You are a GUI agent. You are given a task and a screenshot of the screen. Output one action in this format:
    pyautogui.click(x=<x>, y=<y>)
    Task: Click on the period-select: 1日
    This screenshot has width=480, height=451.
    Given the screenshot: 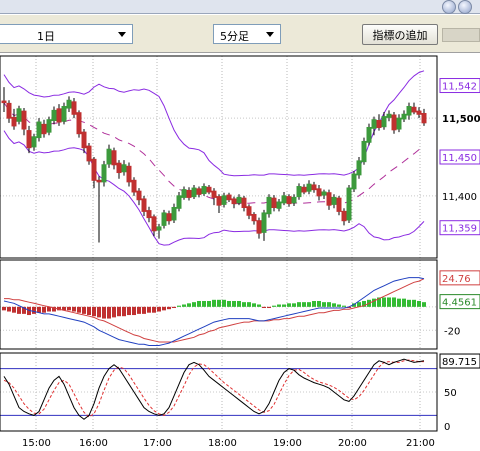 What is the action you would take?
    pyautogui.click(x=66, y=34)
    